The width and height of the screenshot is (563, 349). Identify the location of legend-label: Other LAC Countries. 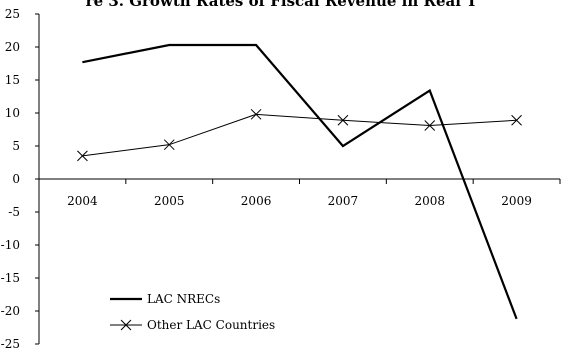
(211, 325).